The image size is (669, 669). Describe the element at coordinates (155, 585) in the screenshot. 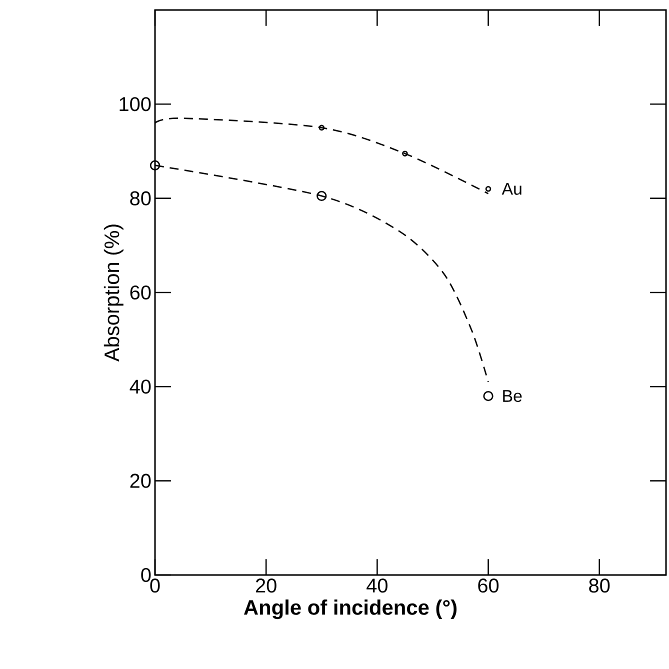

I see `x-tick-label: 0` at that location.